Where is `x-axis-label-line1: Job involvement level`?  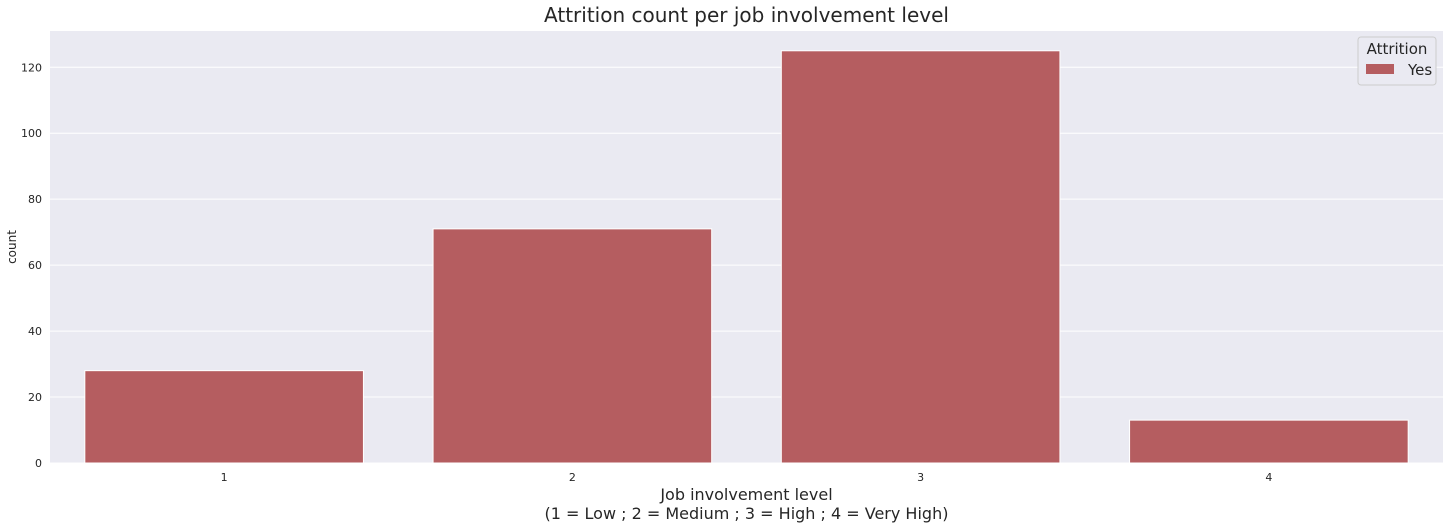
x-axis-label-line1: Job involvement level is located at coordinates (745, 494).